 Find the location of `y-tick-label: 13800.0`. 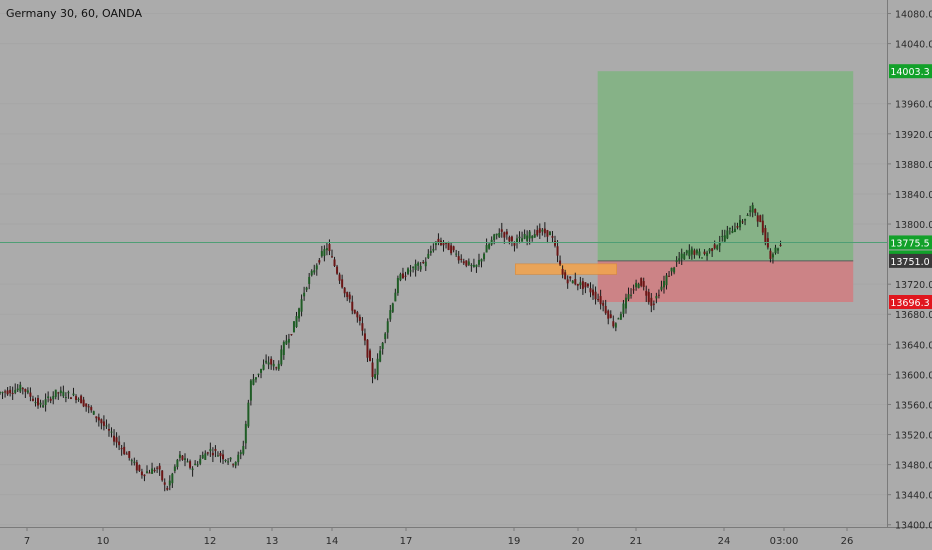

y-tick-label: 13800.0 is located at coordinates (913, 225).